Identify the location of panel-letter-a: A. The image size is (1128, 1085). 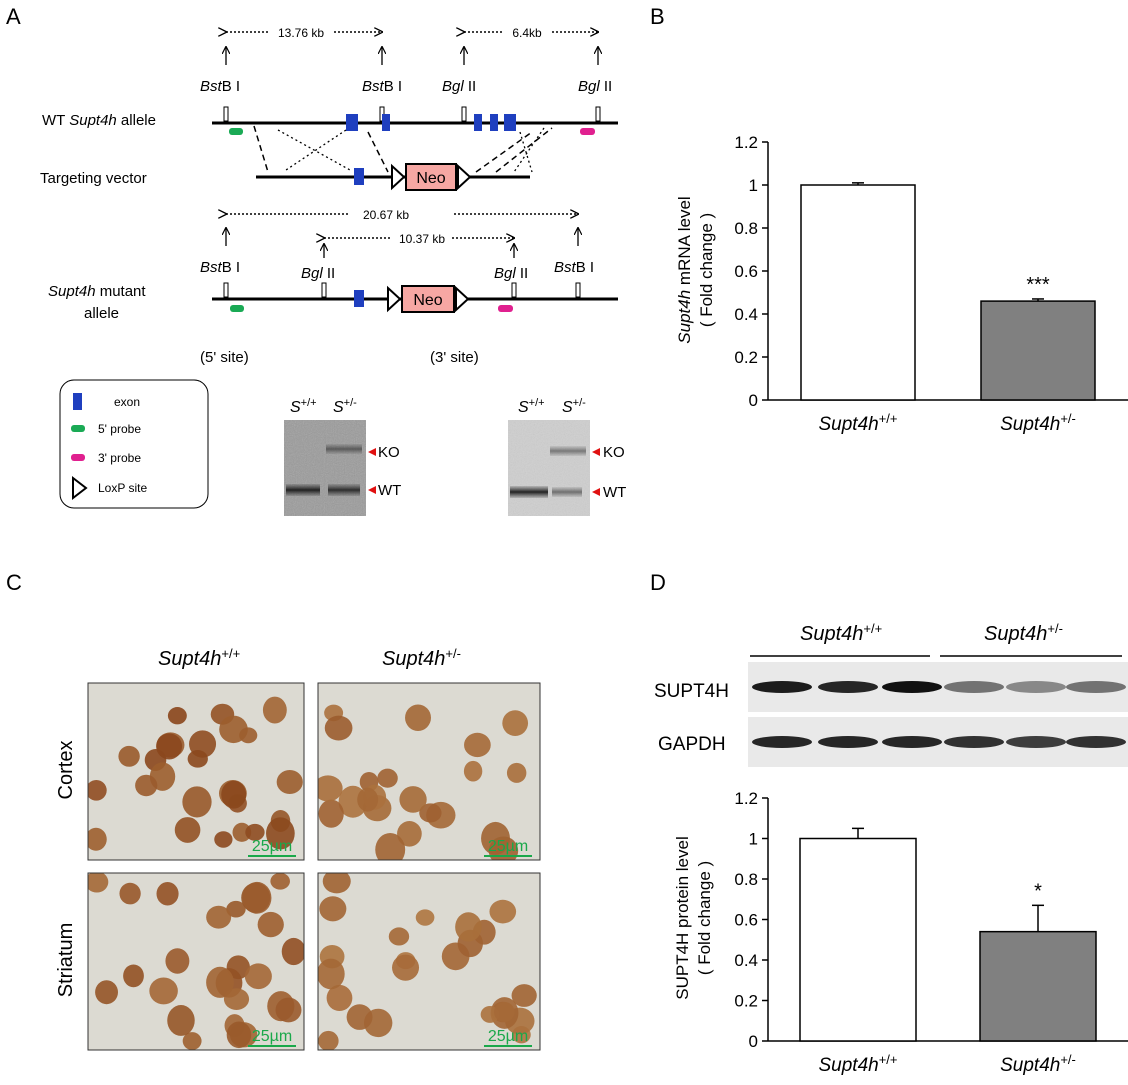
(13, 16).